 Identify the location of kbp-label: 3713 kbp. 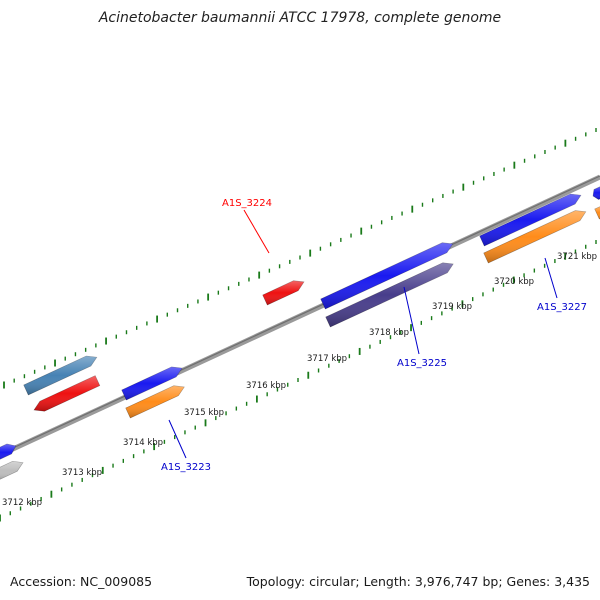
(82, 473).